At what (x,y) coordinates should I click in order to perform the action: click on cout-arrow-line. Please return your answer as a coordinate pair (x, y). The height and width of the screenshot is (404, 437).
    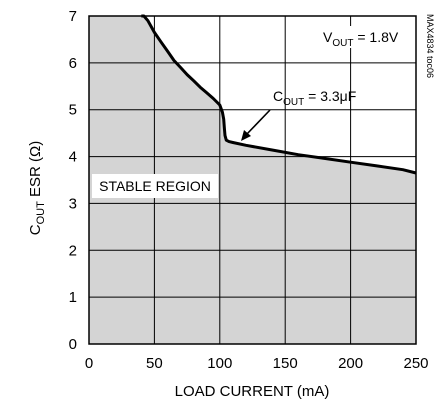
    Looking at the image, I should click on (258, 122).